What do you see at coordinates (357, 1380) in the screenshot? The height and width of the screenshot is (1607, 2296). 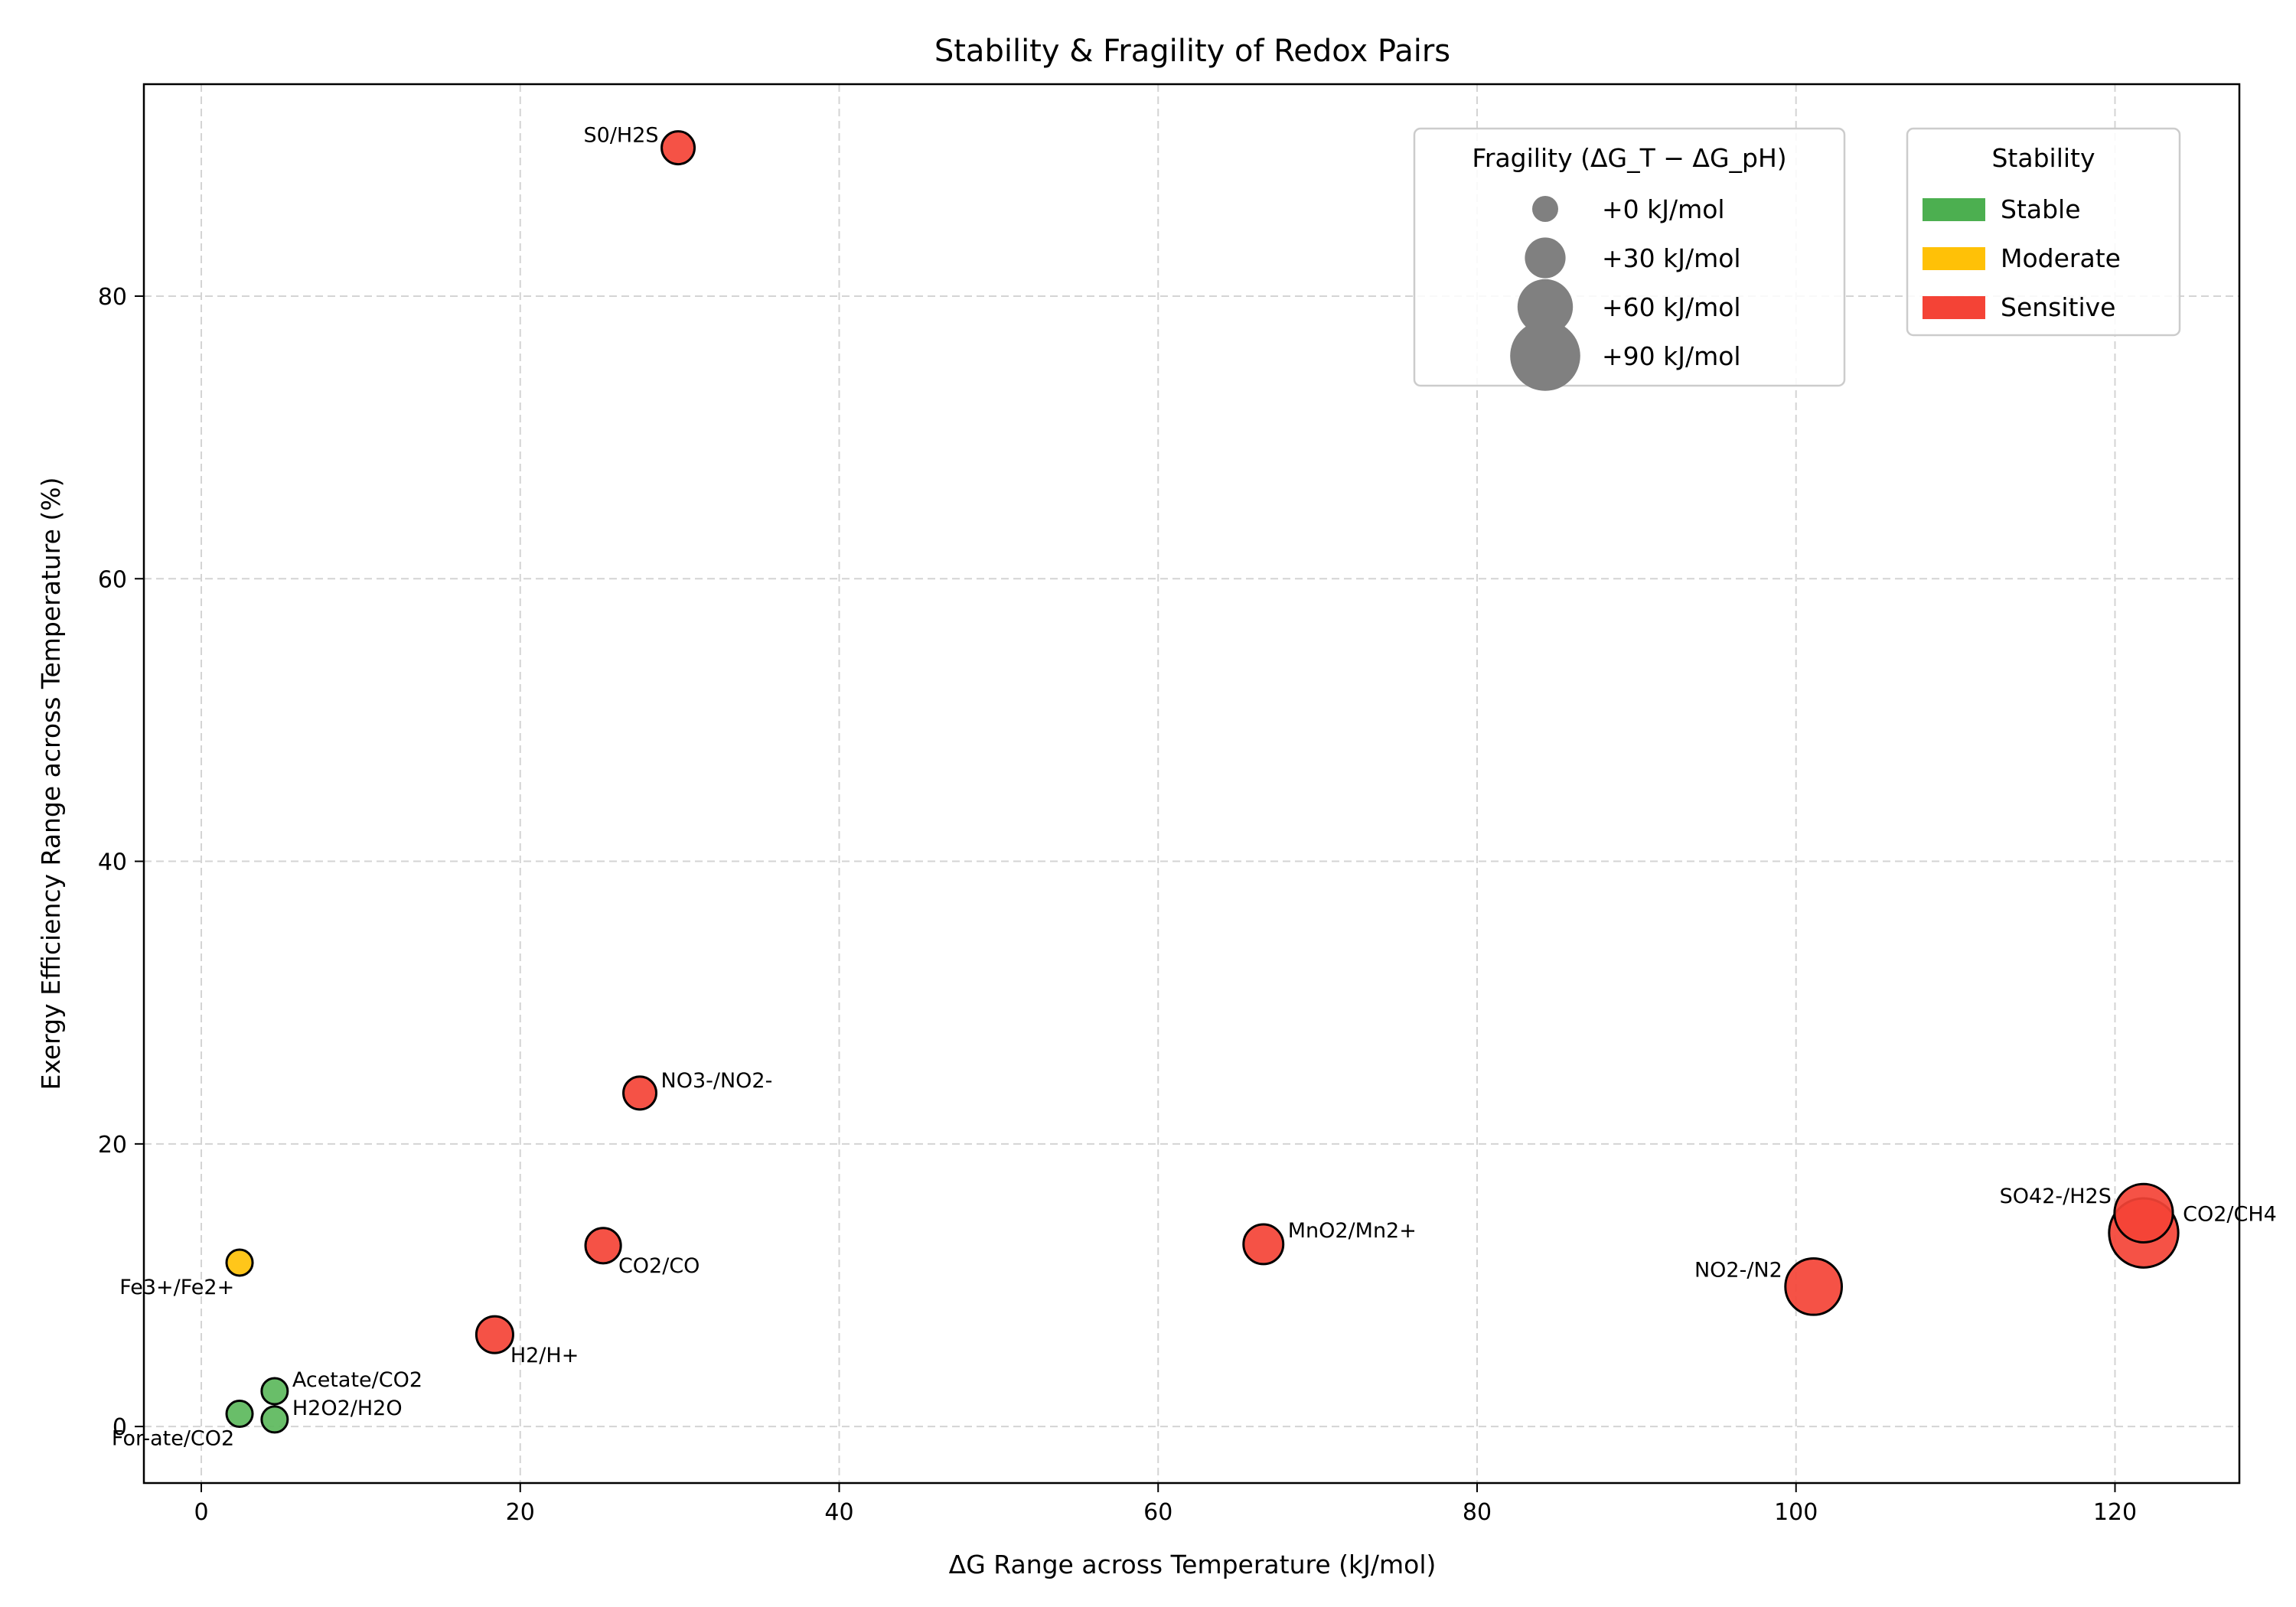 I see `point-label: Acetate/CO2` at bounding box center [357, 1380].